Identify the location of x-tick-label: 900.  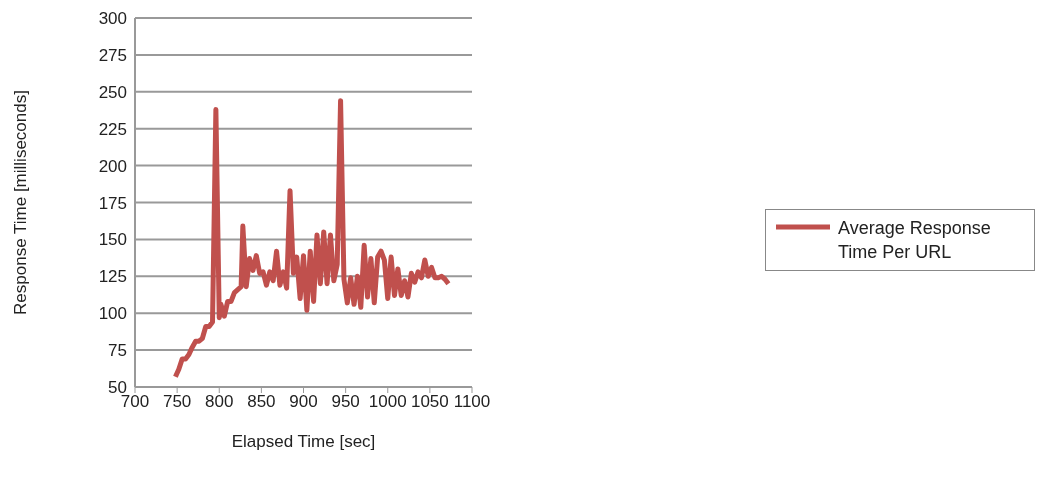
(303, 402).